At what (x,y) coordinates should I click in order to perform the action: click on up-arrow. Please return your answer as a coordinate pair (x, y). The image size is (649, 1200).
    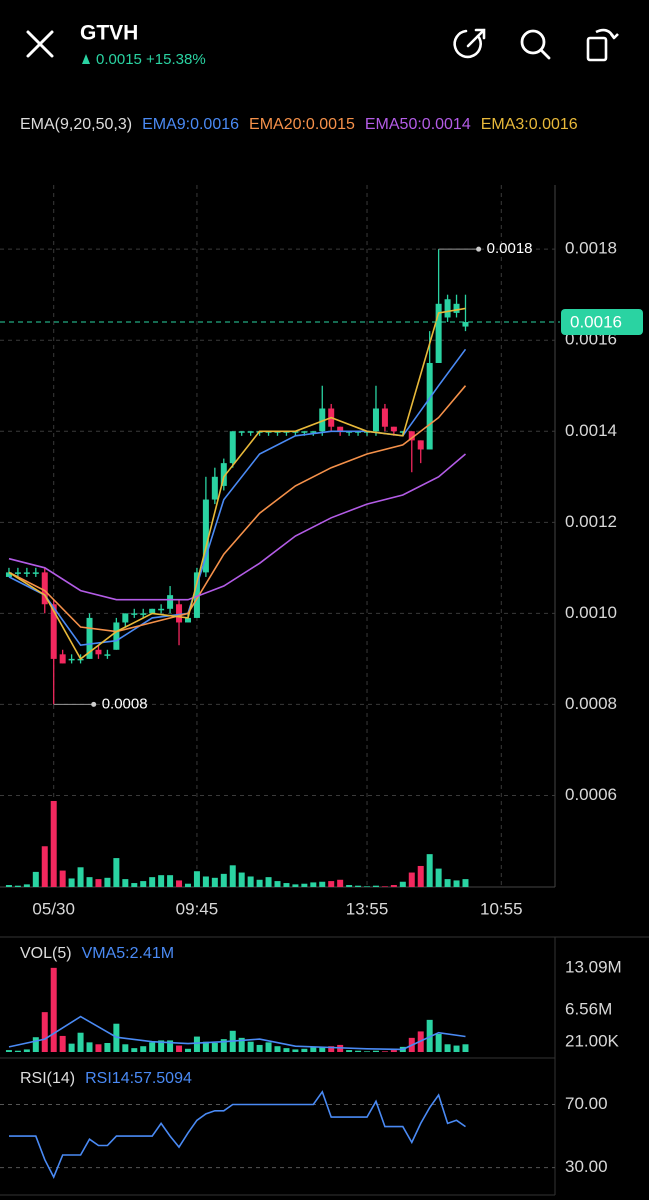
    Looking at the image, I should click on (86, 59).